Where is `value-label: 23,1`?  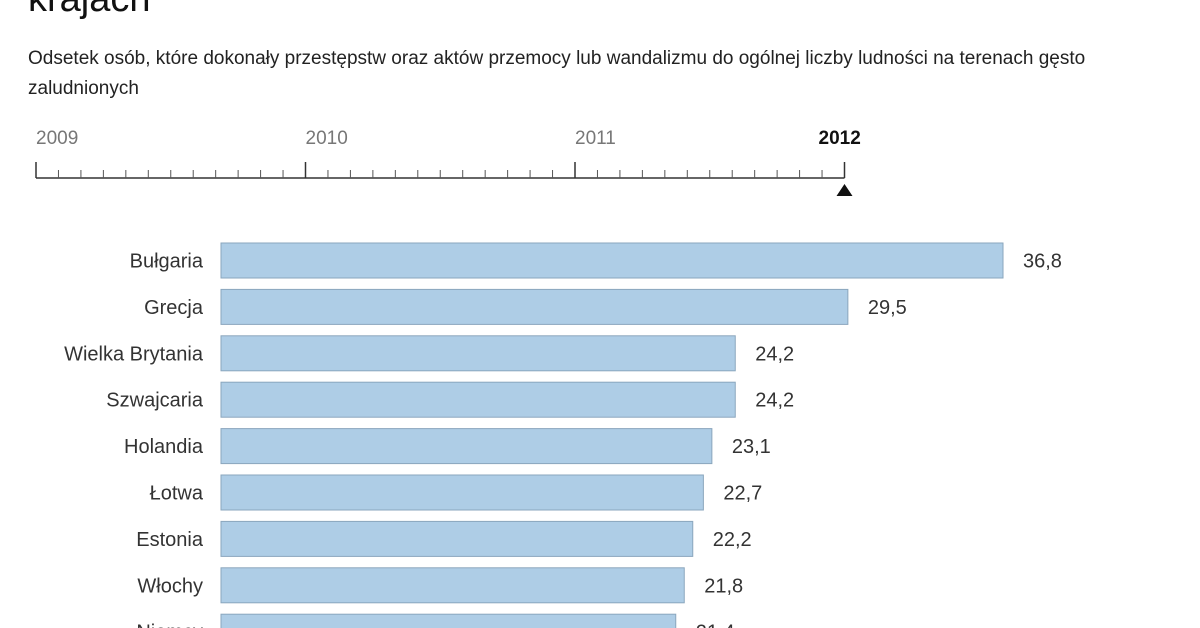 value-label: 23,1 is located at coordinates (751, 447).